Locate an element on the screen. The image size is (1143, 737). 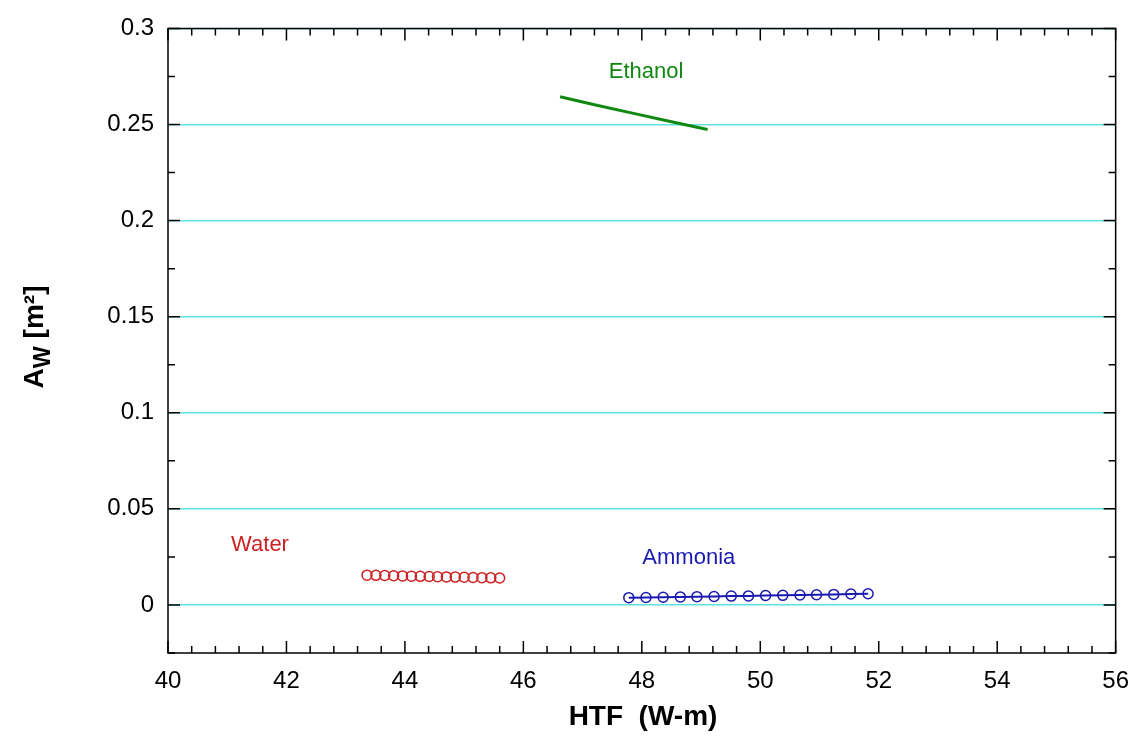
series-label: Ammonia is located at coordinates (689, 556).